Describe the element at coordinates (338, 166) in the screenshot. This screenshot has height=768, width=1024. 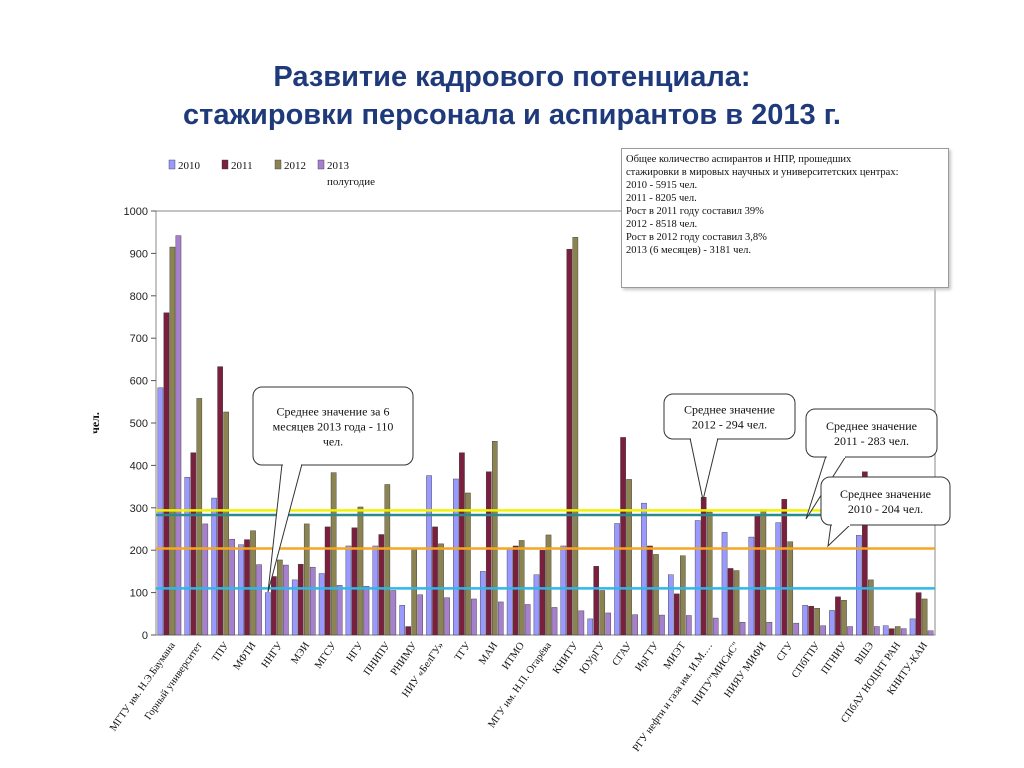
I see `legend-label: 2013` at that location.